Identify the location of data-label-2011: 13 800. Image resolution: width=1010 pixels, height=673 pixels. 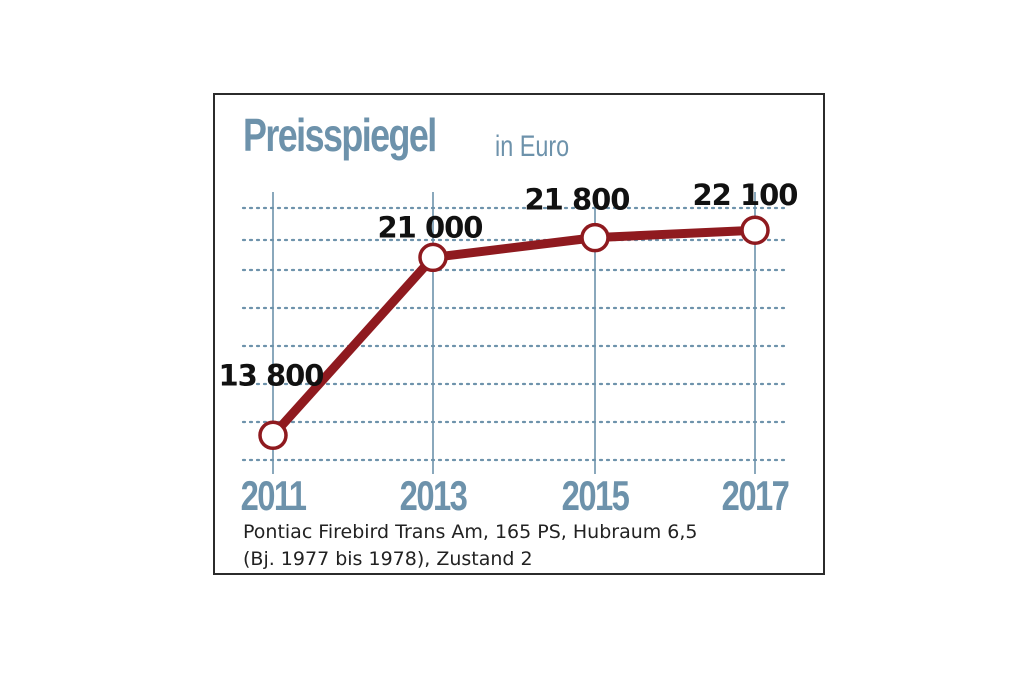
(271, 375).